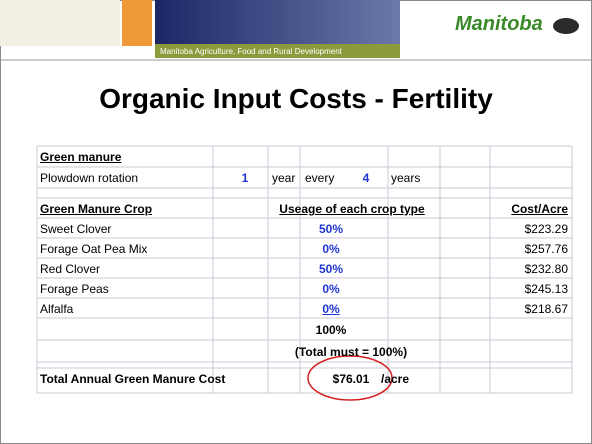 The width and height of the screenshot is (592, 444). I want to click on brand-logo: Manitoba, so click(499, 24).